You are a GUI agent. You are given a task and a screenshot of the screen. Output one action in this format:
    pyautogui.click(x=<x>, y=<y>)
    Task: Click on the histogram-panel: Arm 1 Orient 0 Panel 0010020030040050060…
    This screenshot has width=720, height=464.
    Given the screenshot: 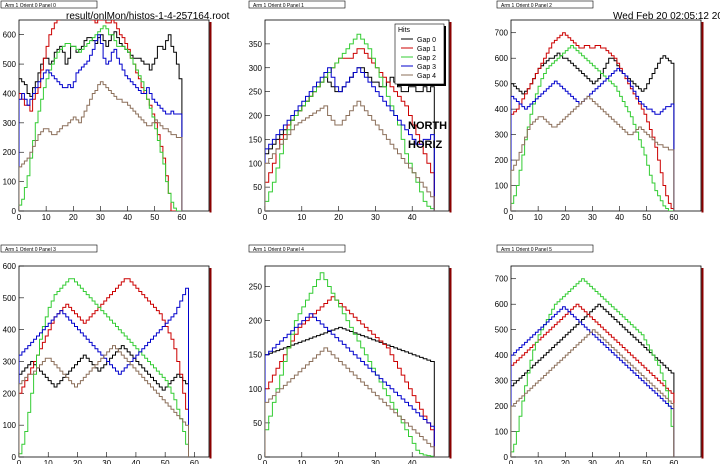 What is the action you would take?
    pyautogui.click(x=106, y=111)
    